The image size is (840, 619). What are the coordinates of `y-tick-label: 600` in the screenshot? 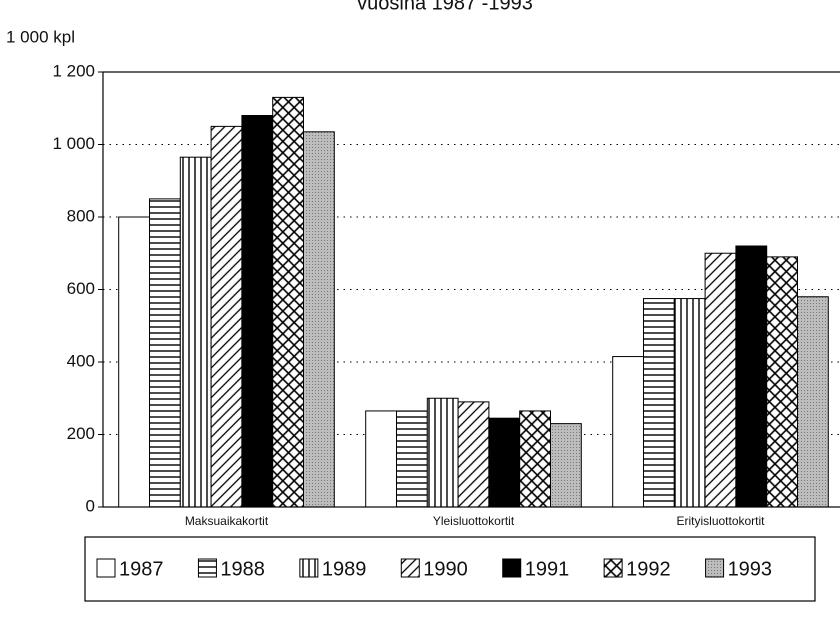 It's located at (81, 288).